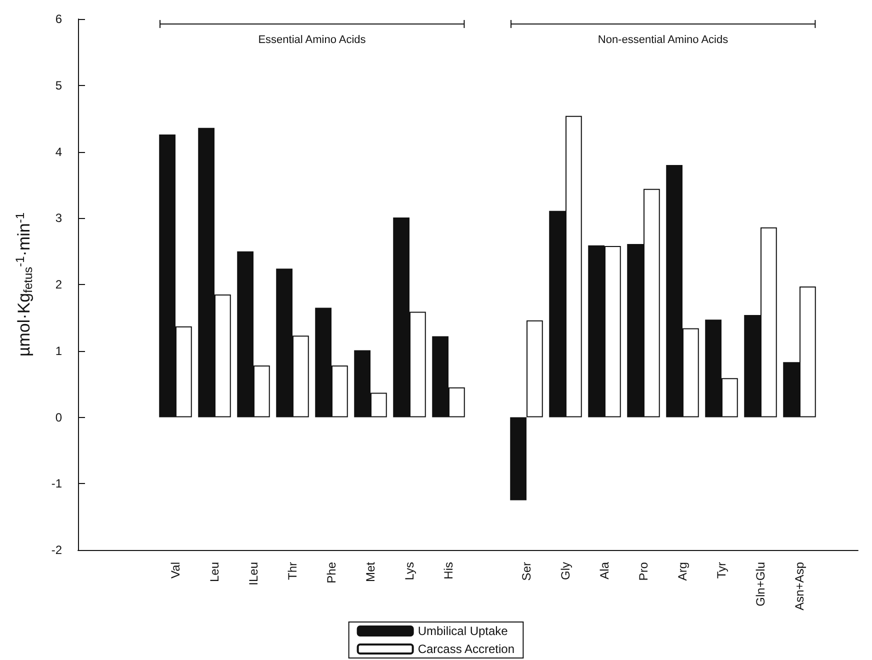  I want to click on legend-label: Umbilical Uptake, so click(463, 631).